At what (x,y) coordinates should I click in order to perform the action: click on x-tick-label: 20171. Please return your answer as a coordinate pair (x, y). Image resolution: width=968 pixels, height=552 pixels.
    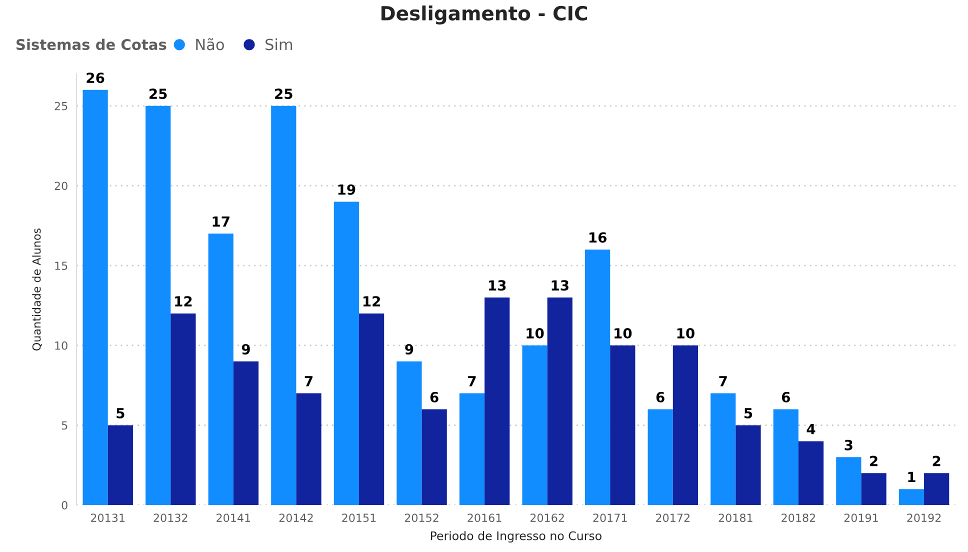
    Looking at the image, I should click on (610, 518).